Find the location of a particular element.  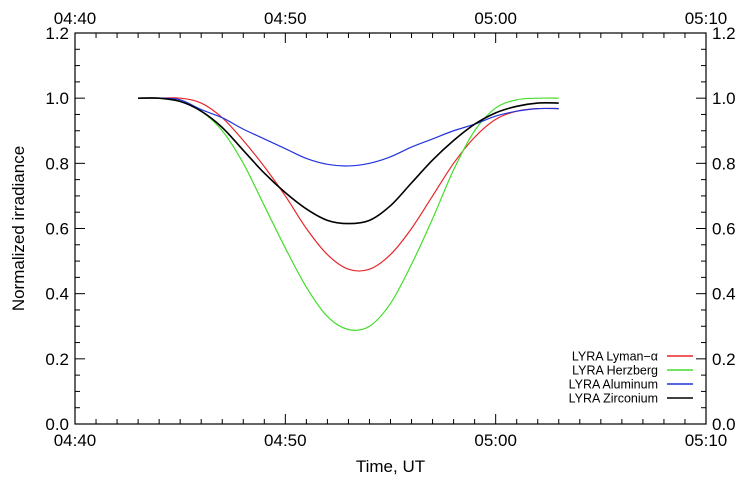

y-tick-label: 0.8 is located at coordinates (57, 163).